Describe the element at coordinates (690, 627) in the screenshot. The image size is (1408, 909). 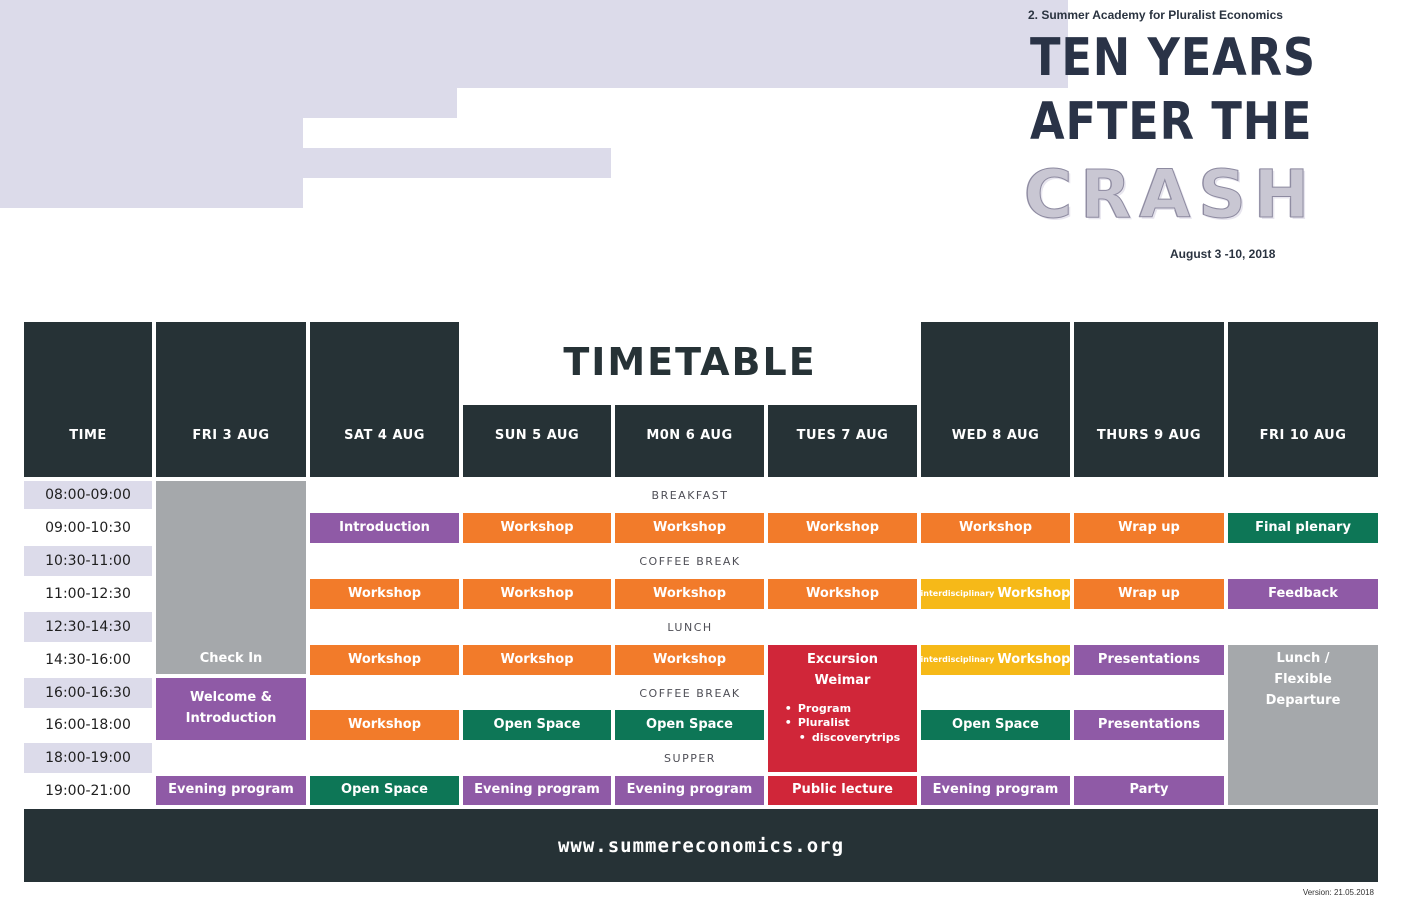
I see `lunch-label: LUNCH` at that location.